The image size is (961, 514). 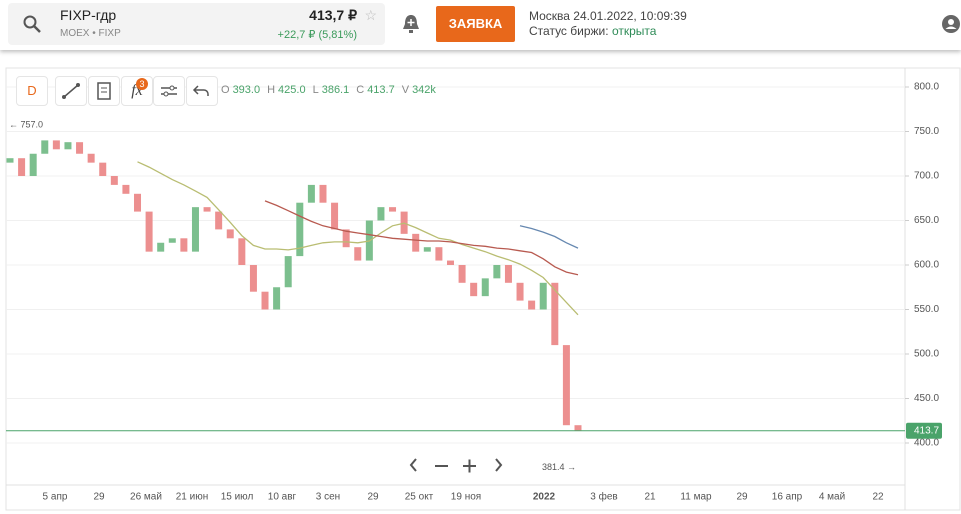 What do you see at coordinates (246, 90) in the screenshot?
I see `ohlc-value: 393.0` at bounding box center [246, 90].